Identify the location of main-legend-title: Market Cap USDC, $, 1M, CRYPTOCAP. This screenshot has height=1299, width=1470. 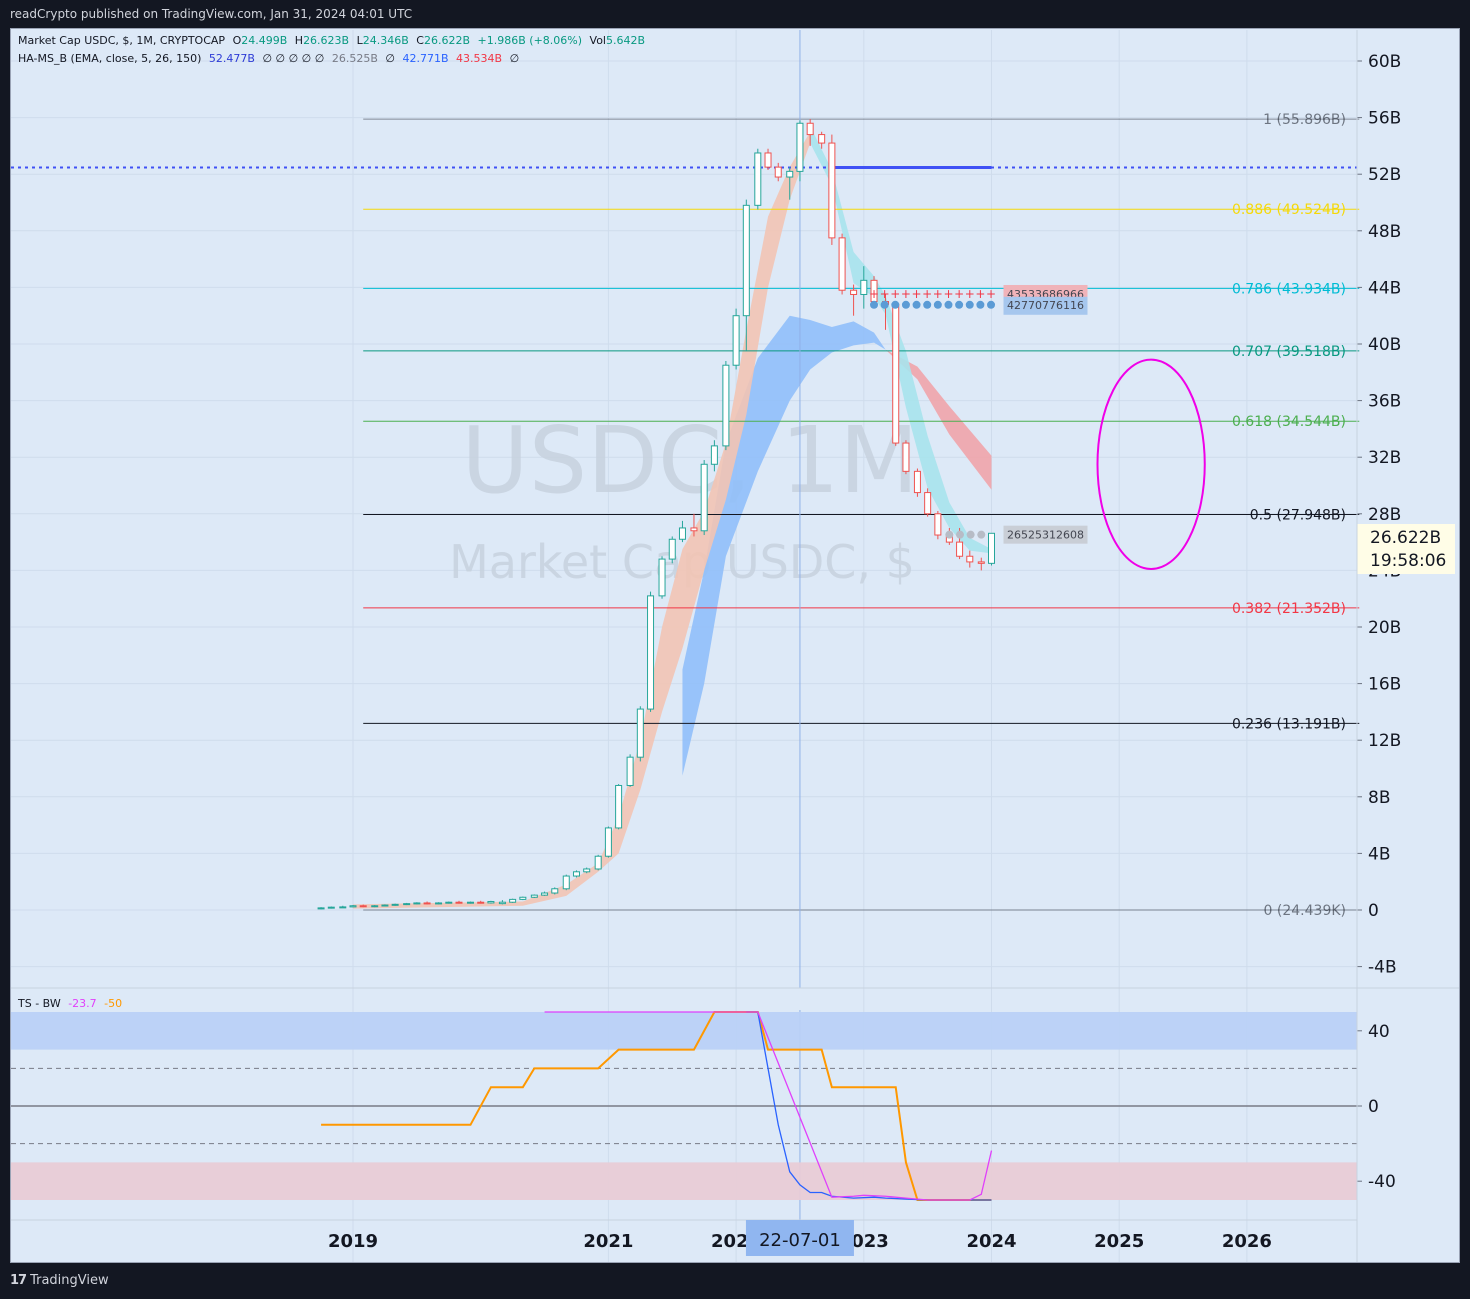
(122, 40).